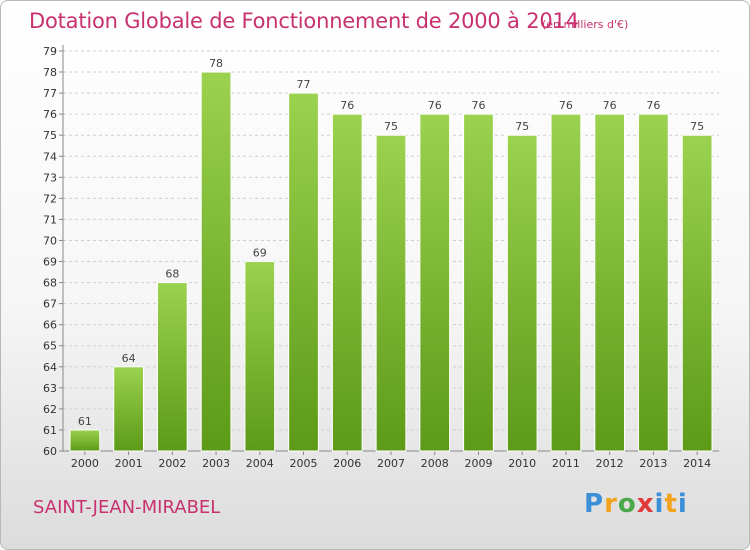  I want to click on y-tick-label: 70, so click(50, 240).